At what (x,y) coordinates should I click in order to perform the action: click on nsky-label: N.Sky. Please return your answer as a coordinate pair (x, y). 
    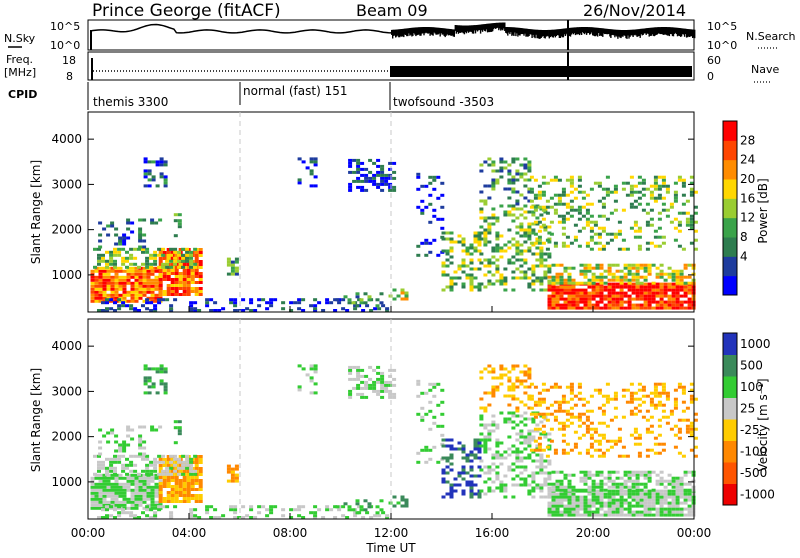
    Looking at the image, I should click on (20, 38).